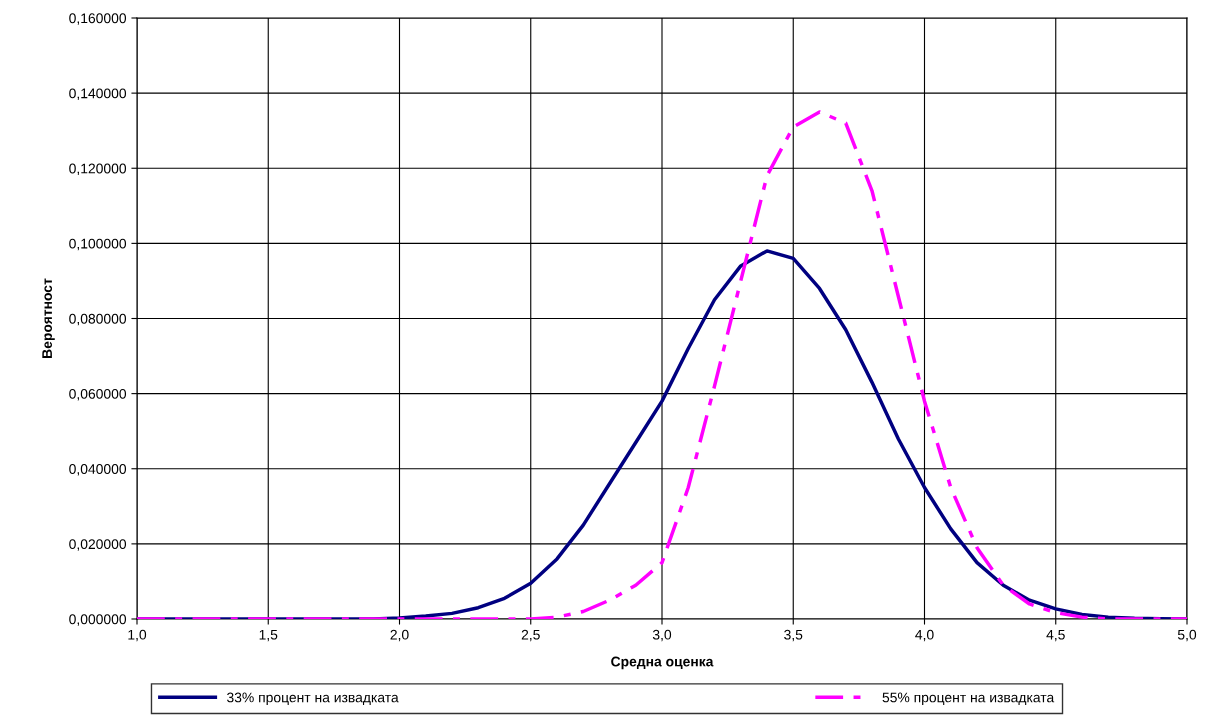  What do you see at coordinates (98, 545) in the screenshot?
I see `y-tick-label: 0,020000` at bounding box center [98, 545].